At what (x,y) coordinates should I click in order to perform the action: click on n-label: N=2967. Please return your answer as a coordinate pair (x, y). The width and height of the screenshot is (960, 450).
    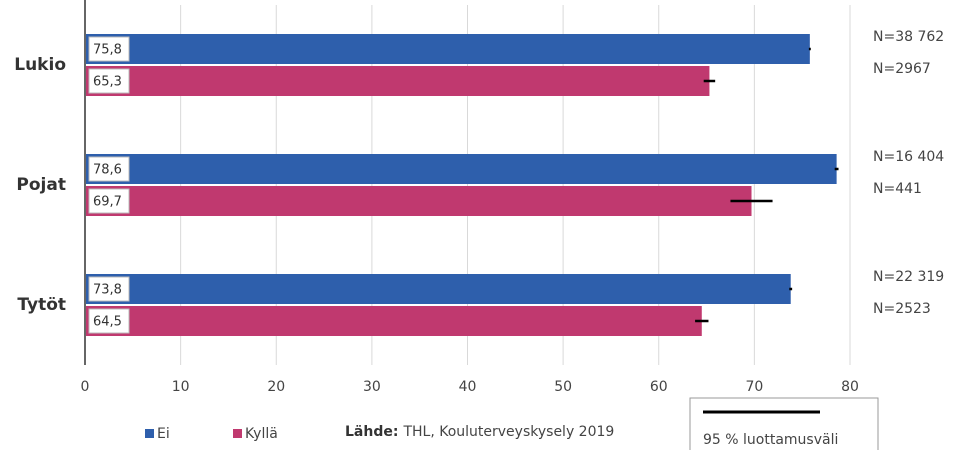
    Looking at the image, I should click on (902, 69).